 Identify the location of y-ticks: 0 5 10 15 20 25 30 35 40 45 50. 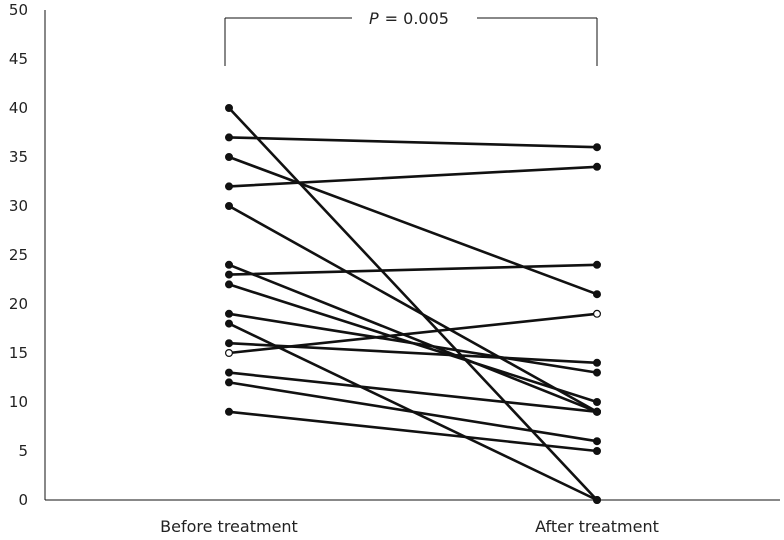
(18, 255).